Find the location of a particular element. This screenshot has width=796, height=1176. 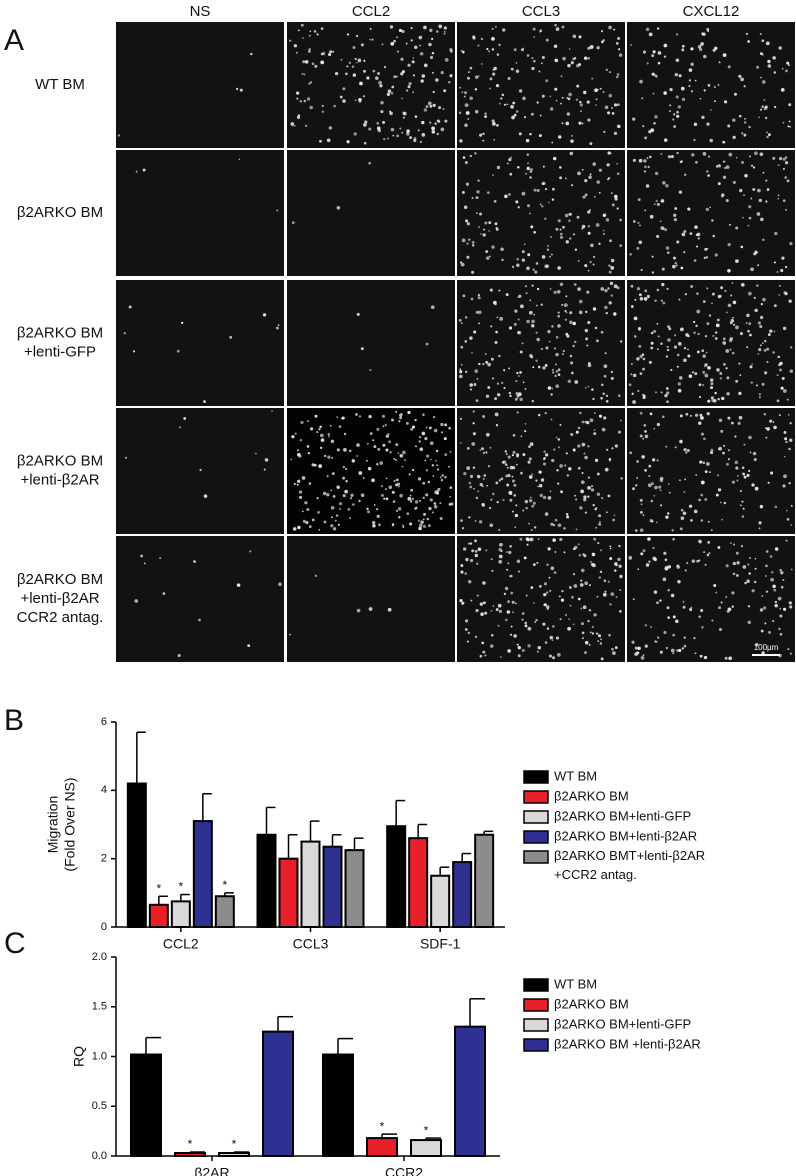

y-tick-label: 0.0 is located at coordinates (99, 1156).